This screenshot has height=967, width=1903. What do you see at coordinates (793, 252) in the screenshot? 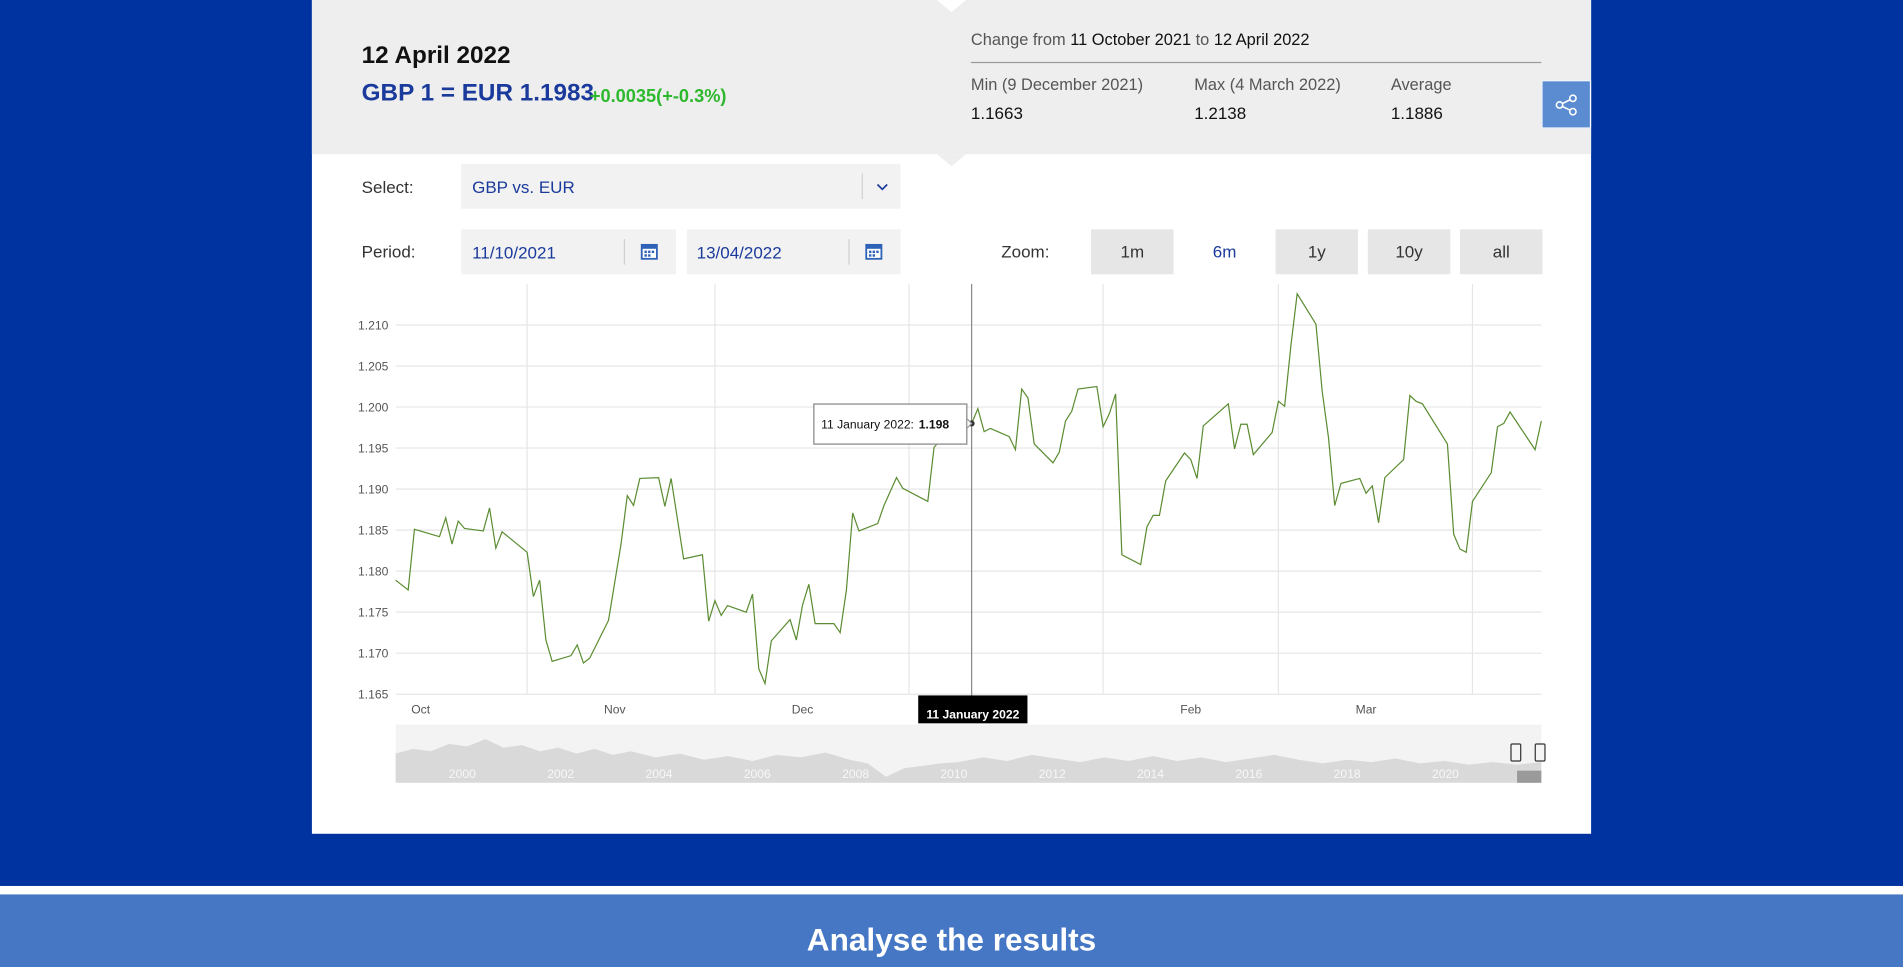
I see `date-to-input: 13/04/2022` at bounding box center [793, 252].